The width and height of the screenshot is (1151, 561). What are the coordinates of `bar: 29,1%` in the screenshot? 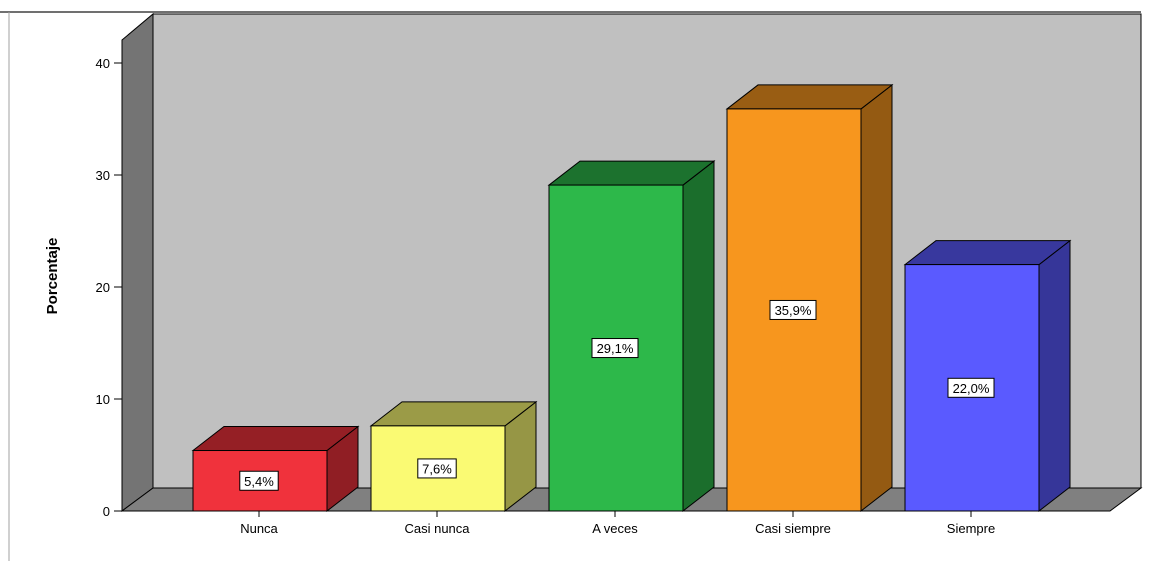 It's located at (631, 336).